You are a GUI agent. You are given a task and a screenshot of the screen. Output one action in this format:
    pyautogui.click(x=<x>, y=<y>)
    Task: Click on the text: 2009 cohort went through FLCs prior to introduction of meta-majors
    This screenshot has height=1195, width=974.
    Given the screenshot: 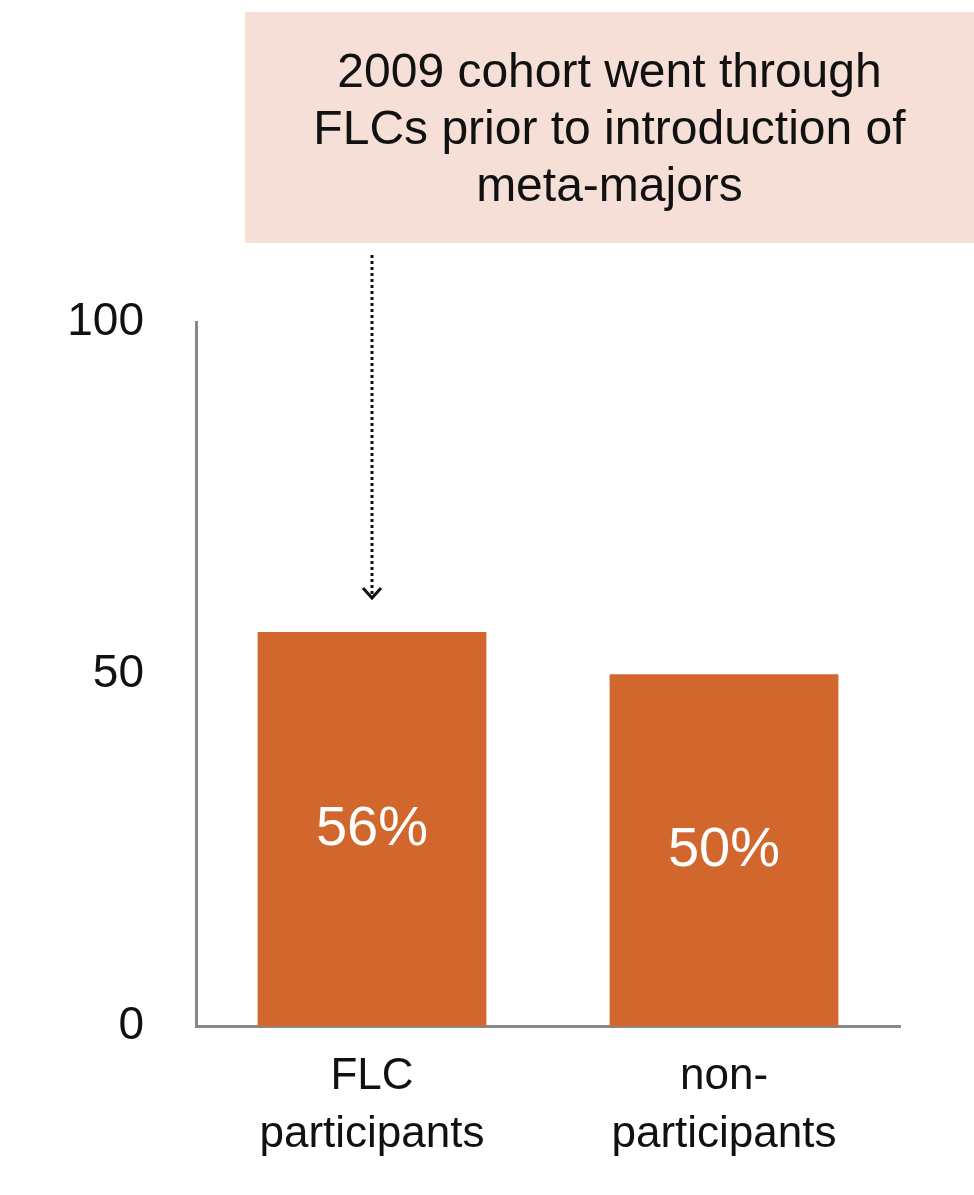 What is the action you would take?
    pyautogui.click(x=609, y=127)
    